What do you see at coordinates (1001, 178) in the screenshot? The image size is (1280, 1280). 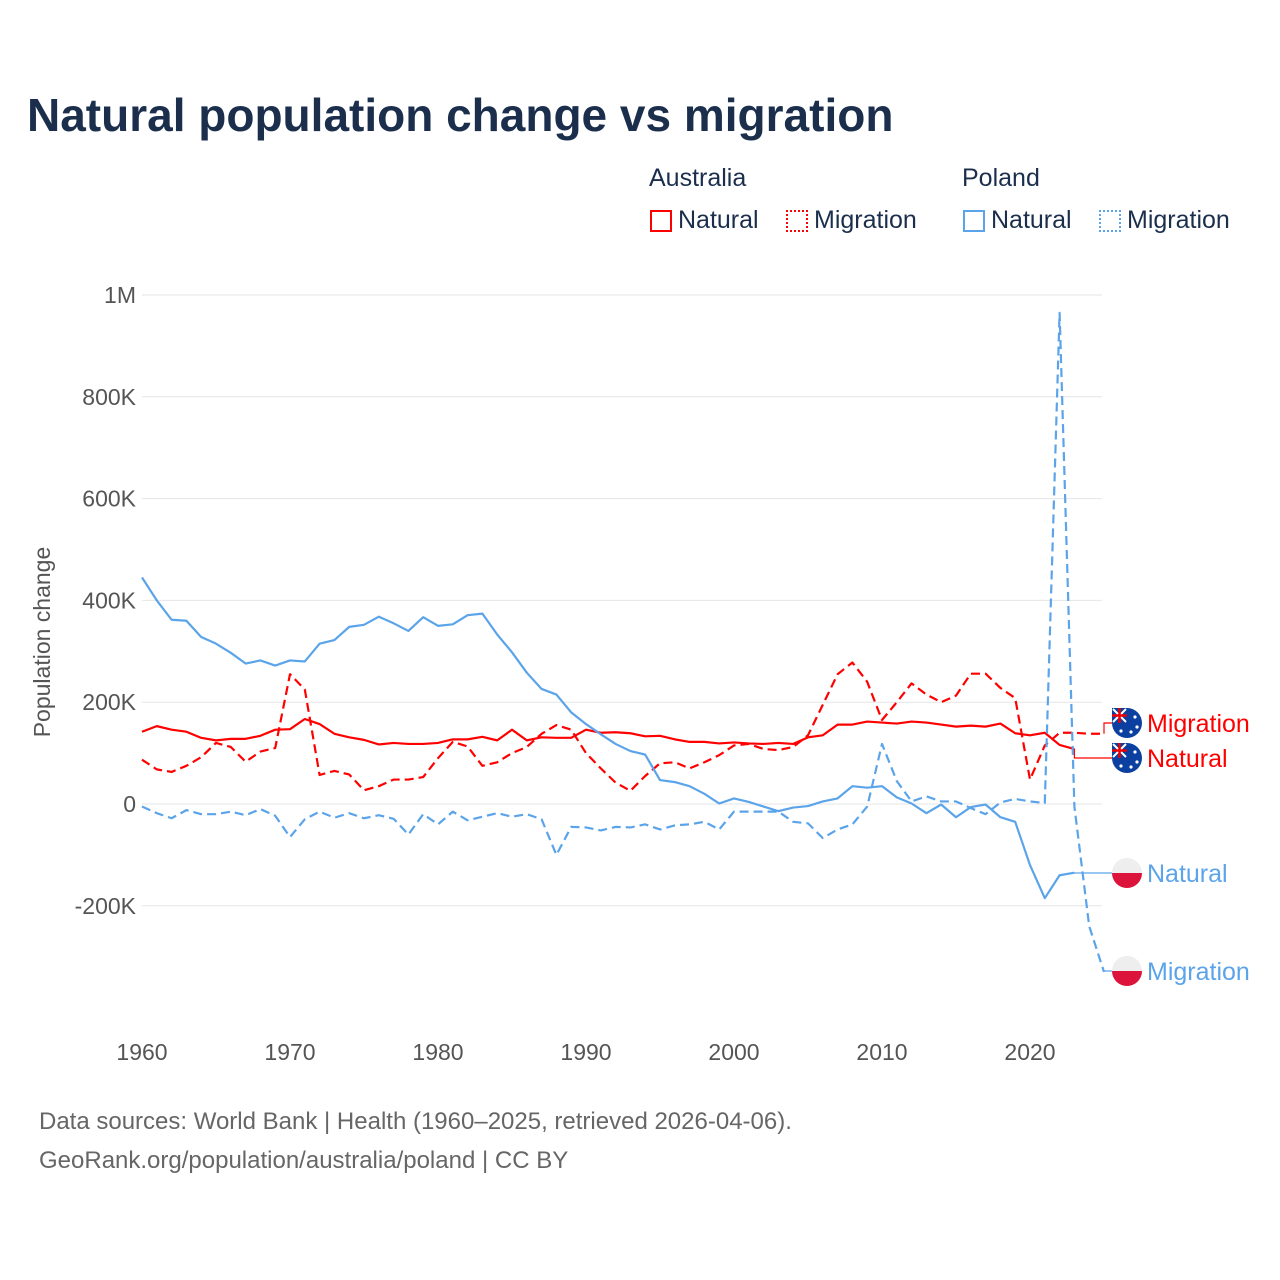 I see `legend-group-poland: Poland` at bounding box center [1001, 178].